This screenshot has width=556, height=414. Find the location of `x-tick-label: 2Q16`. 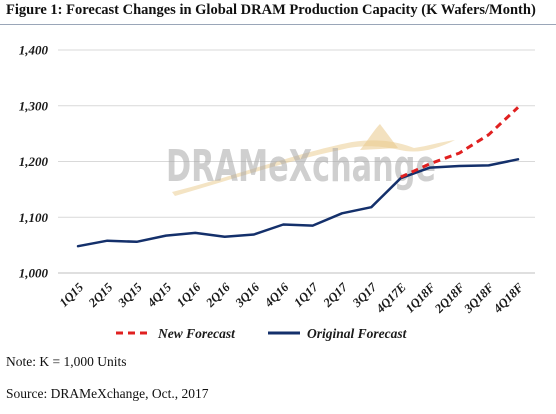

x-tick-label: 2Q16 is located at coordinates (218, 295).